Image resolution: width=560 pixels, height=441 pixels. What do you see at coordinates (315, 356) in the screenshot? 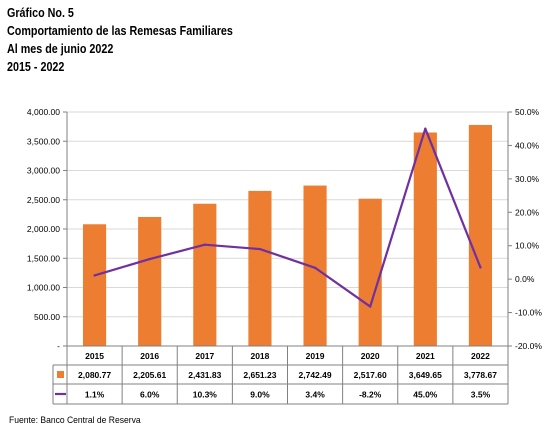
I see `category-label: 2019` at bounding box center [315, 356].